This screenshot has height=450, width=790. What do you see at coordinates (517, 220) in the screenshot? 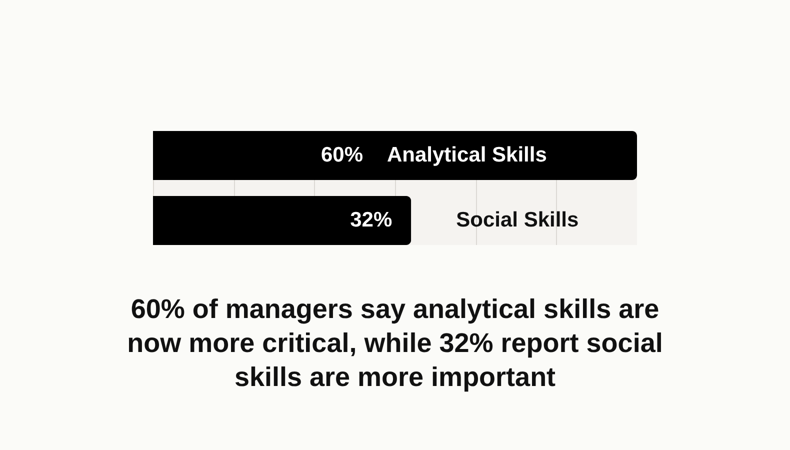
I see `y-tick-label: Social Skills` at bounding box center [517, 220].